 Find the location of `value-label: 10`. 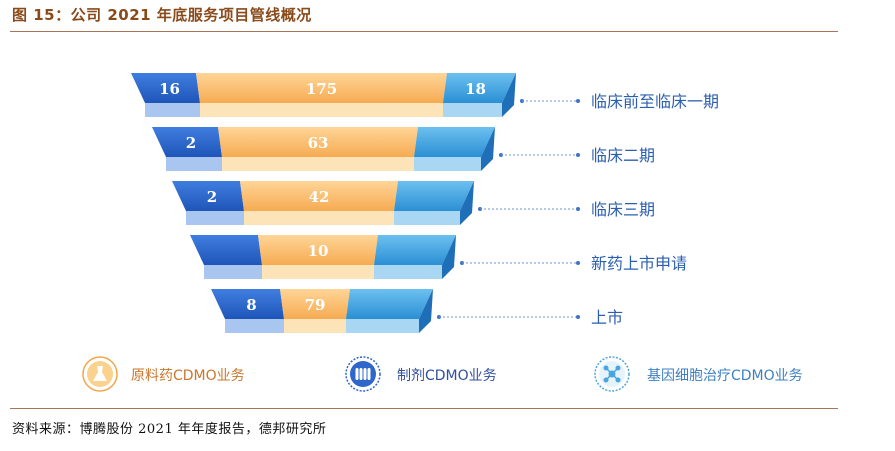

value-label: 10 is located at coordinates (318, 251).